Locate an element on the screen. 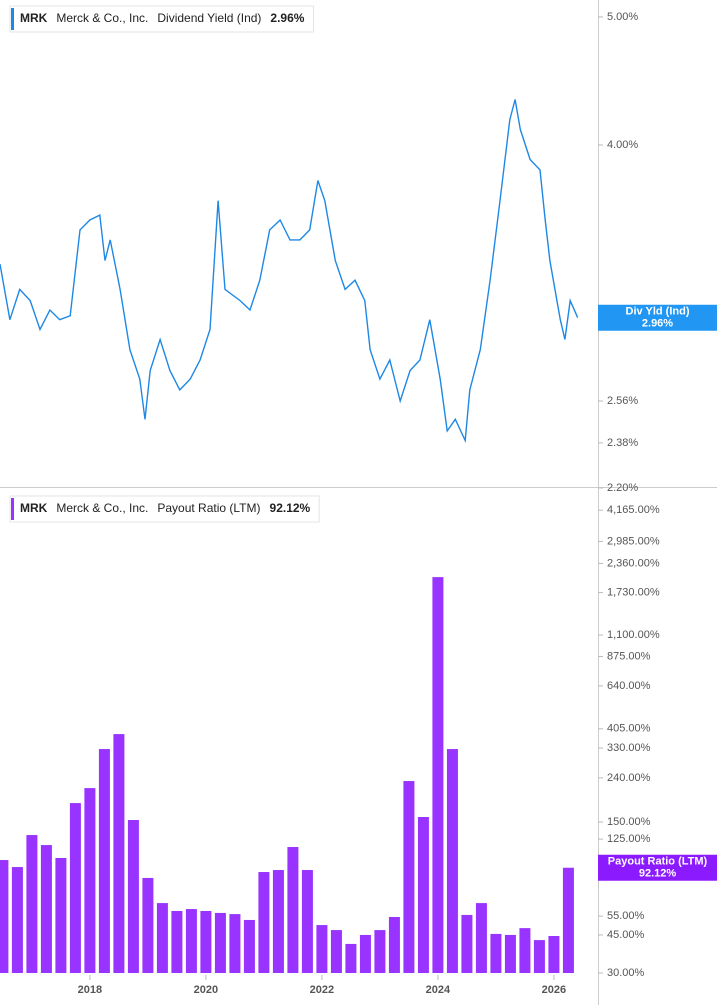 The image size is (717, 1005). y-tick-label: 5.00% is located at coordinates (622, 17).